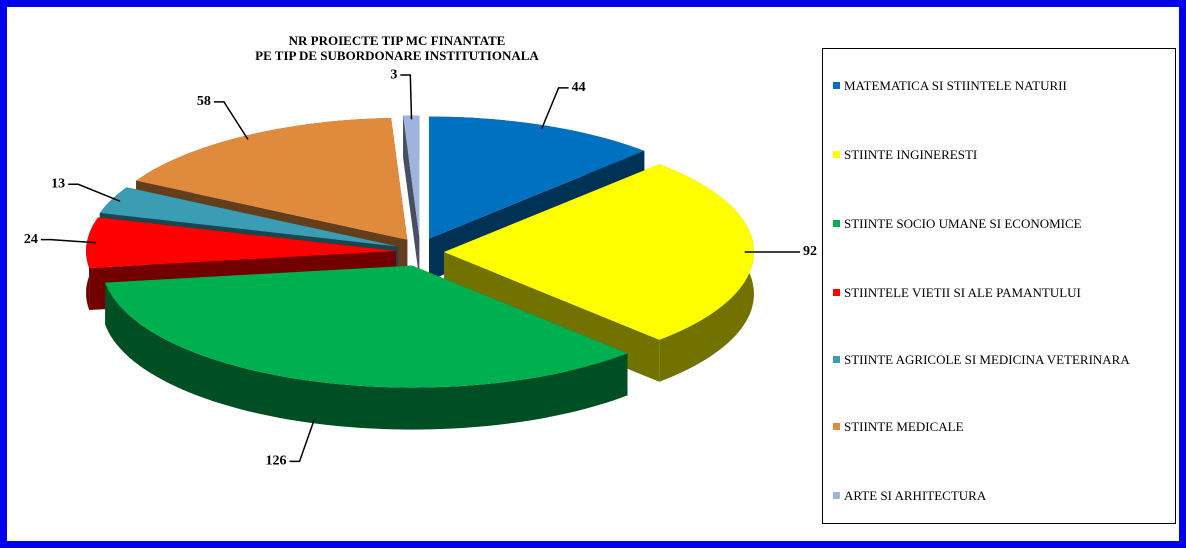  I want to click on slice-wall, so click(366, 356).